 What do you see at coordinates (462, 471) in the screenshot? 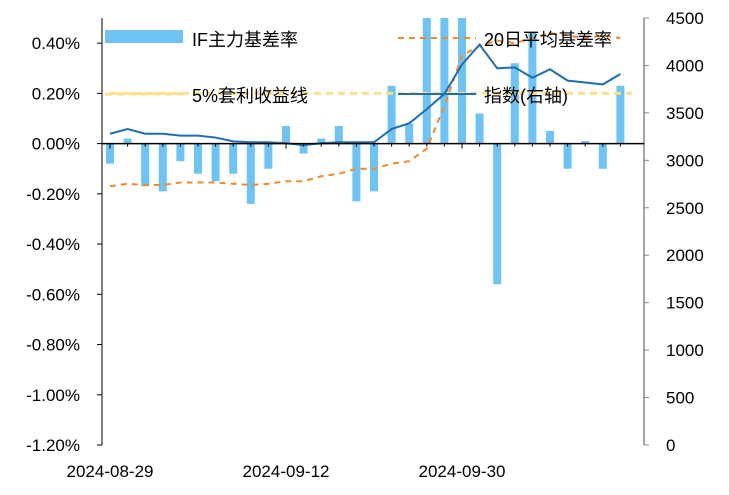
I see `x-tick-label: 2024-09-30` at bounding box center [462, 471].